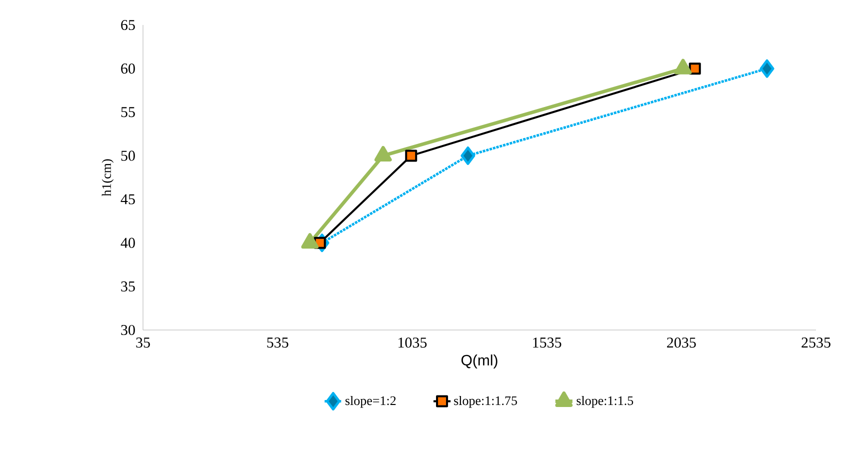 The height and width of the screenshot is (450, 845). What do you see at coordinates (127, 243) in the screenshot?
I see `y-tick-label: 40` at bounding box center [127, 243].